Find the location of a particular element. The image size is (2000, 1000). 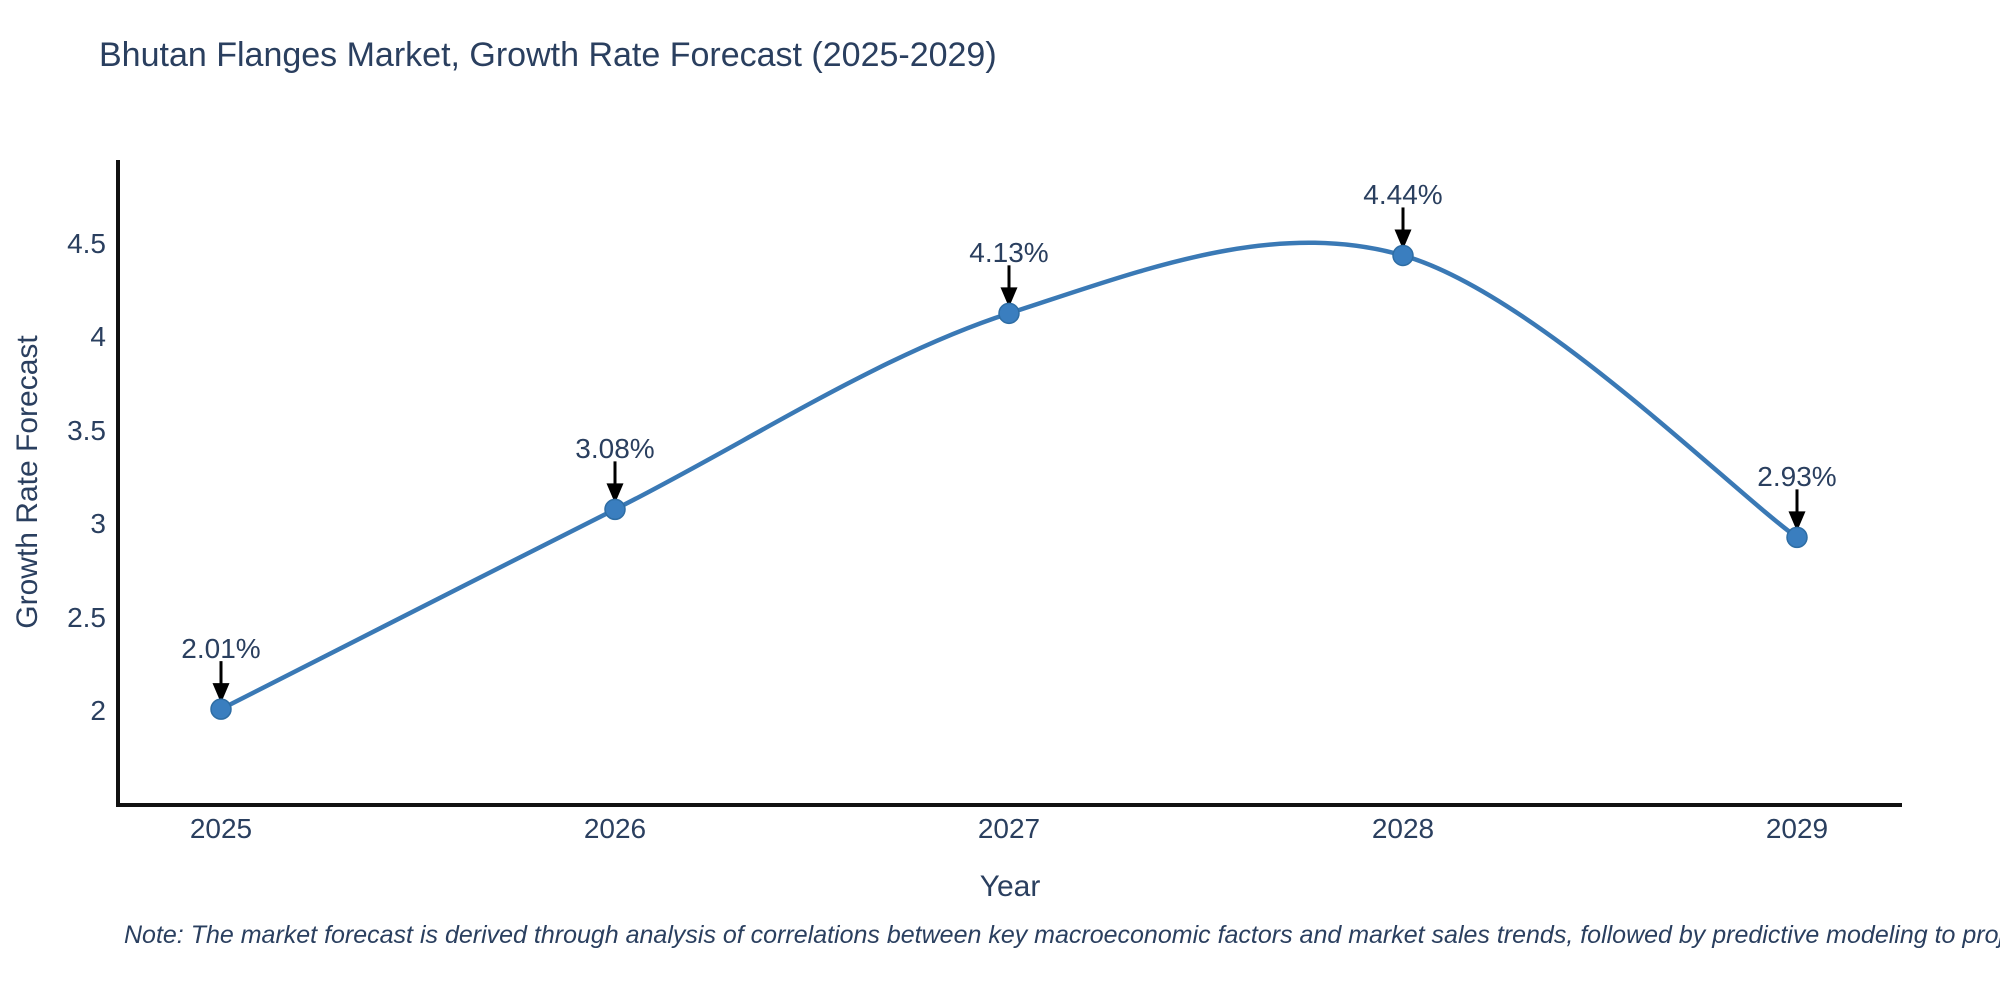

annotation-2025: 2.01% is located at coordinates (221, 648).